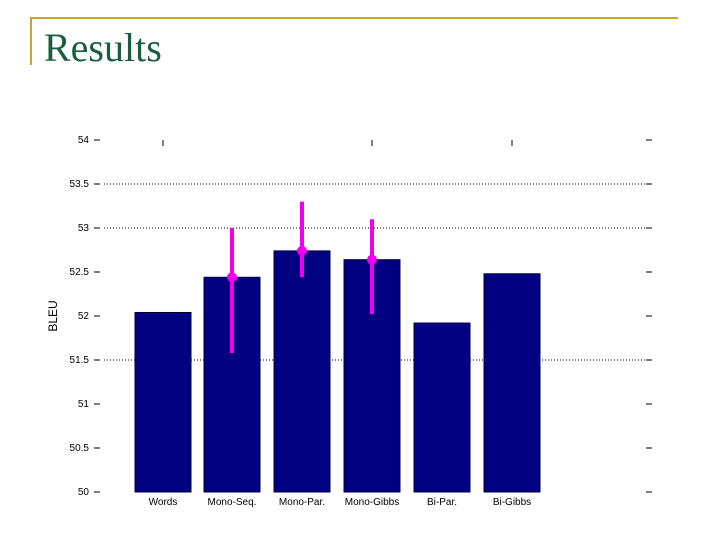 The image size is (720, 540). What do you see at coordinates (84, 404) in the screenshot?
I see `y-tick-label: 51` at bounding box center [84, 404].